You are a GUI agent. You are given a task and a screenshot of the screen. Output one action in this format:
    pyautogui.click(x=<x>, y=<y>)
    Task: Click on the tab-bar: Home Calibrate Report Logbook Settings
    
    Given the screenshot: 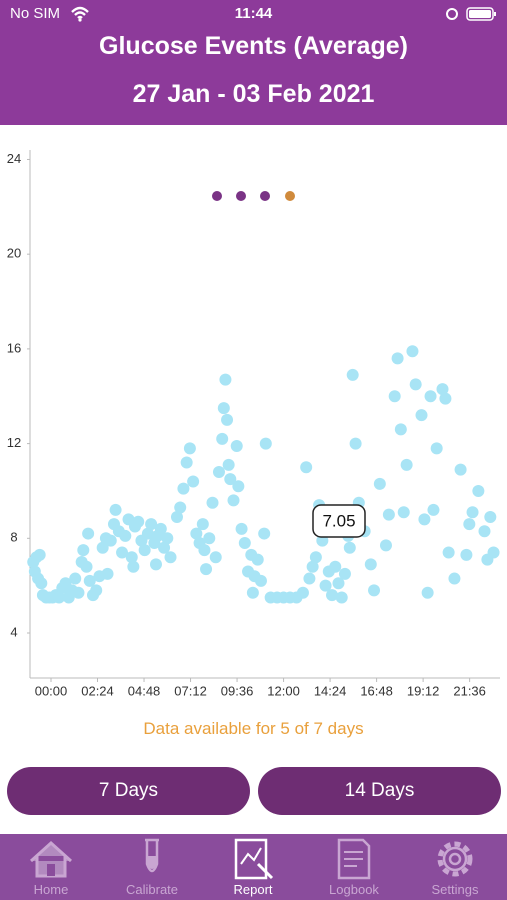 What is the action you would take?
    pyautogui.click(x=253, y=867)
    